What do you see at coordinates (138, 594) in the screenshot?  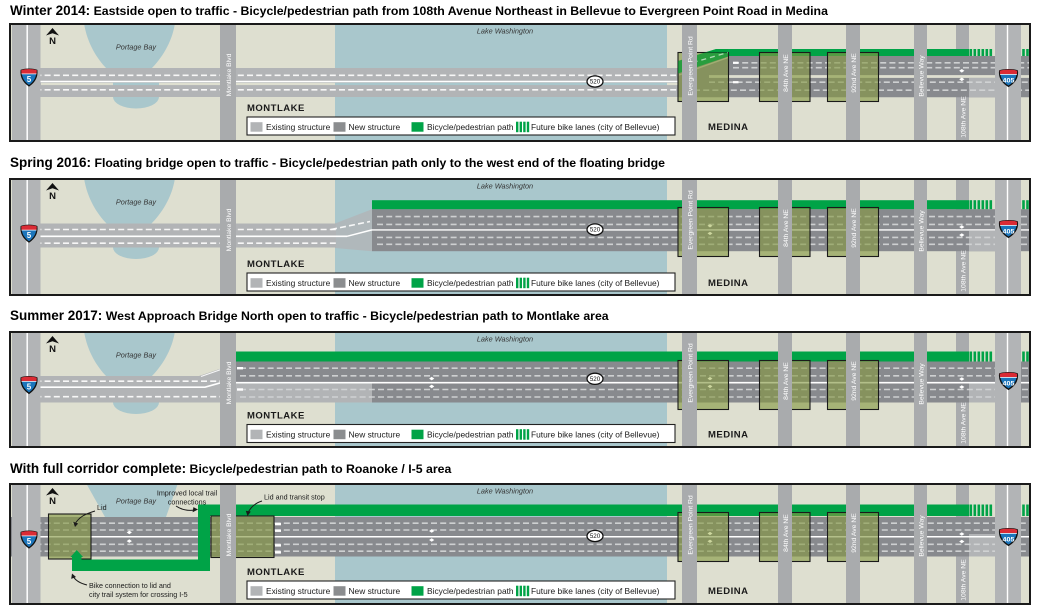 I see `svg-text:city trail system for crossing: city trail system for crossing I-5` at bounding box center [138, 594].